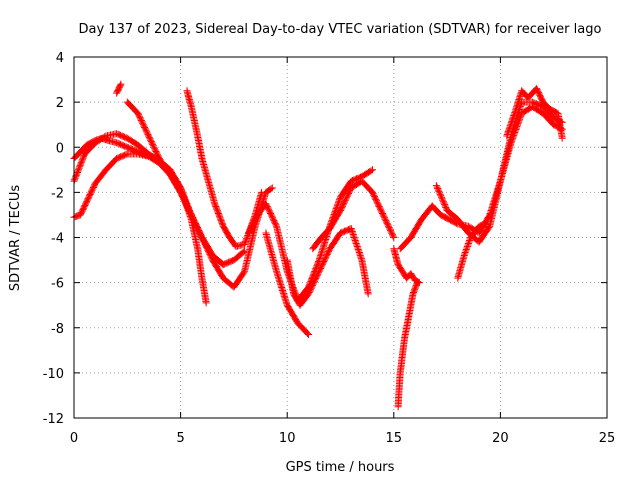  Describe the element at coordinates (57, 193) in the screenshot. I see `y-tick-label: -2` at that location.